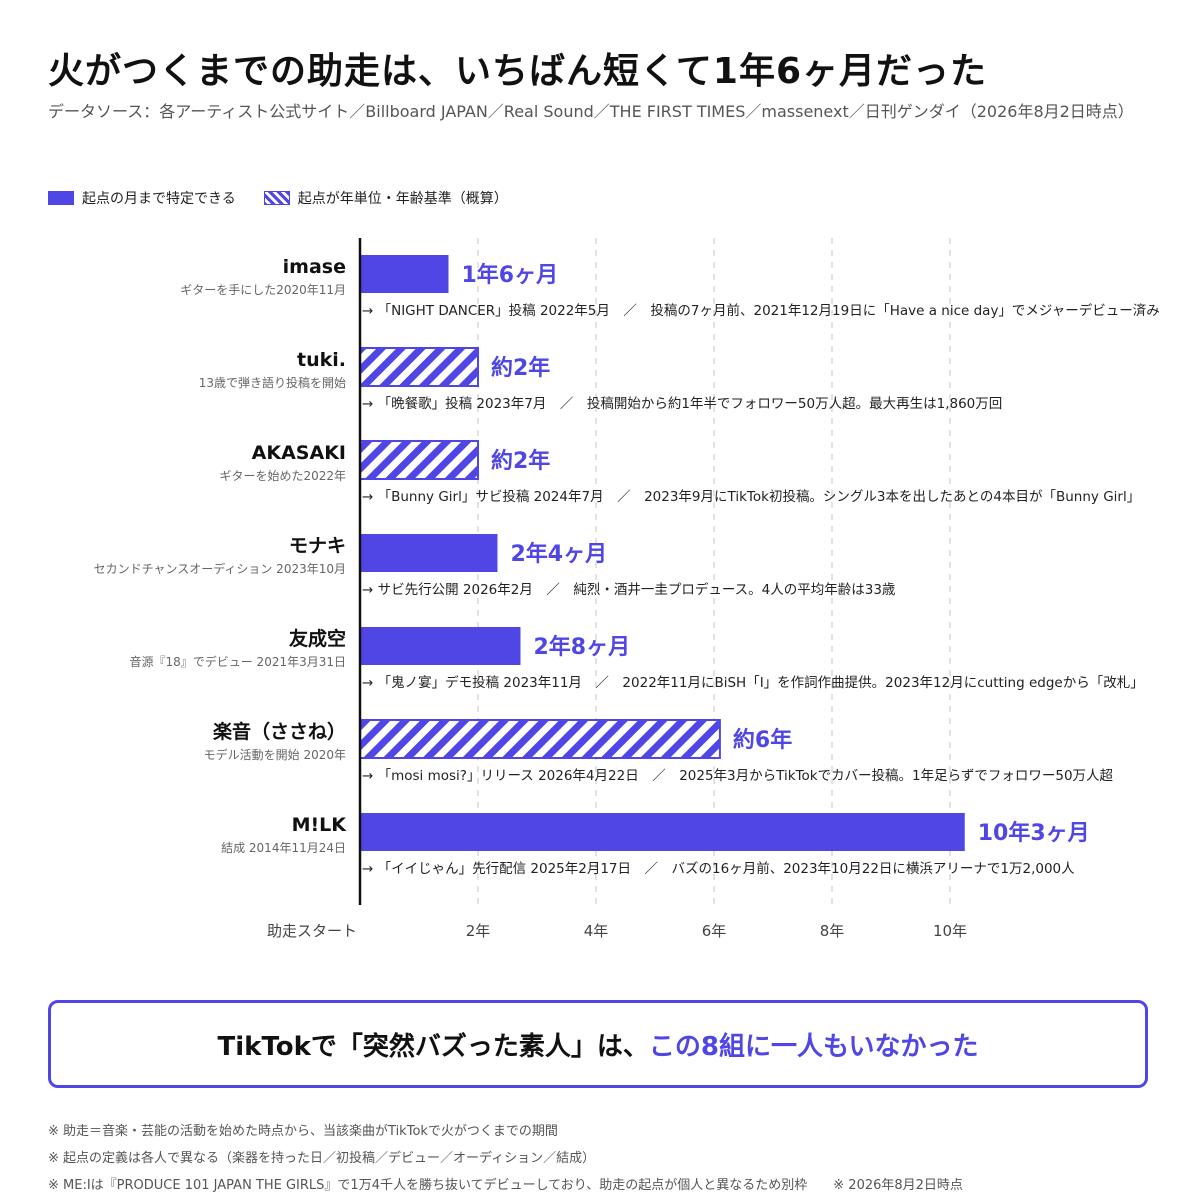 This screenshot has height=1203, width=1200. I want to click on artist-name: M!LK, so click(320, 825).